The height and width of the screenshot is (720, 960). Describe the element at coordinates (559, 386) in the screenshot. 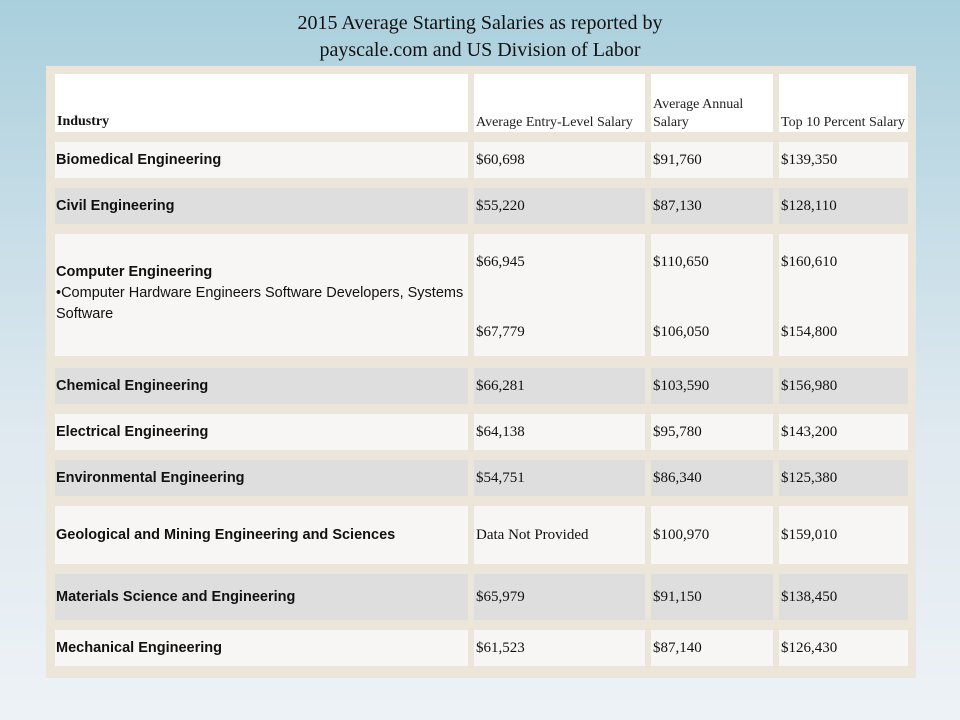

I see `entry-cell: $66,281` at that location.